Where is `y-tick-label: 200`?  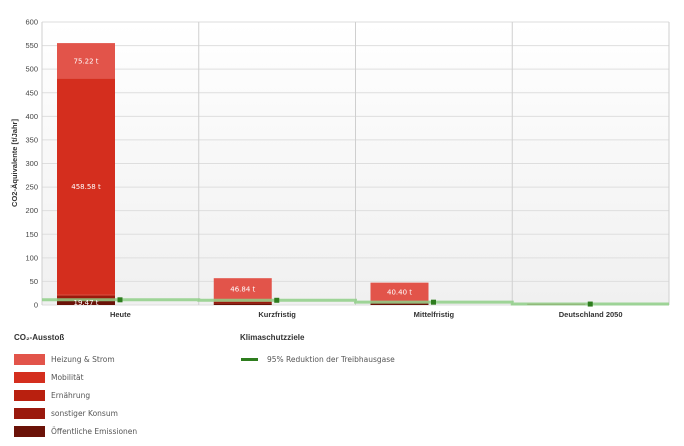 y-tick-label: 200 is located at coordinates (31, 210).